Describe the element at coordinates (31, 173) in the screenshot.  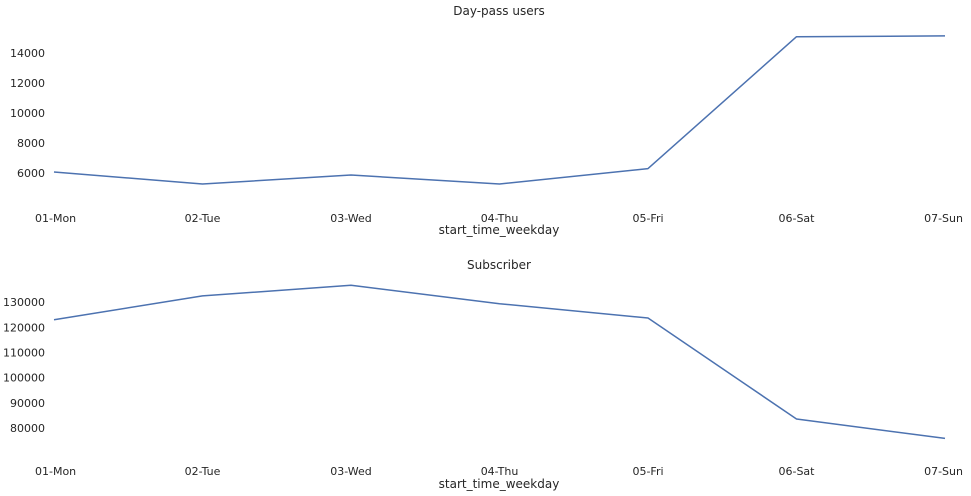
I see `y-tick-label: 6000` at that location.